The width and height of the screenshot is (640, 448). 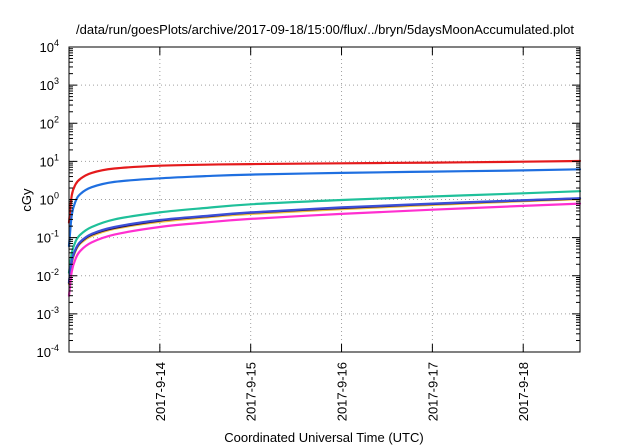 I want to click on y-tick-label: 10⁻², so click(x=48, y=275).